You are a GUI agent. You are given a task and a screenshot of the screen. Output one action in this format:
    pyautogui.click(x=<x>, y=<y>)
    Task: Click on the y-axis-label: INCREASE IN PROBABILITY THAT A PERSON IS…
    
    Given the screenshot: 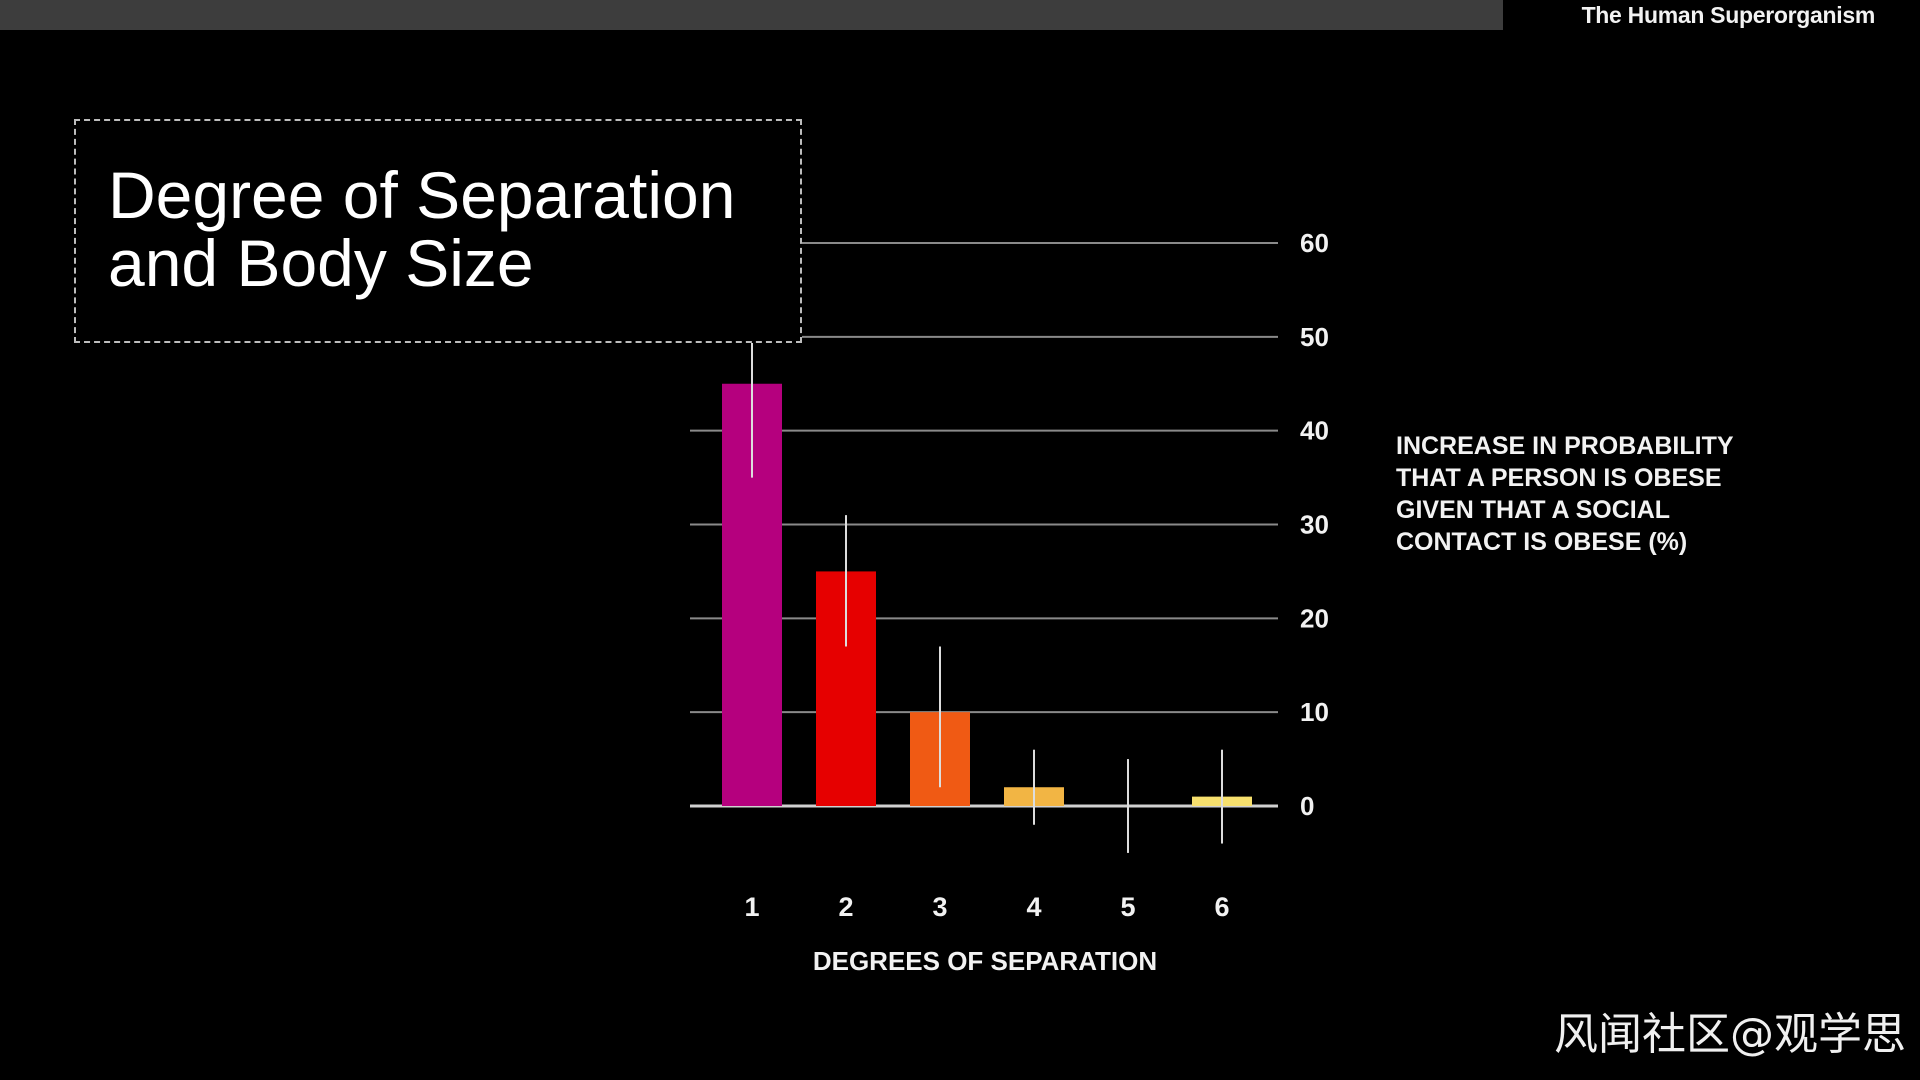 What is the action you would take?
    pyautogui.click(x=1565, y=494)
    